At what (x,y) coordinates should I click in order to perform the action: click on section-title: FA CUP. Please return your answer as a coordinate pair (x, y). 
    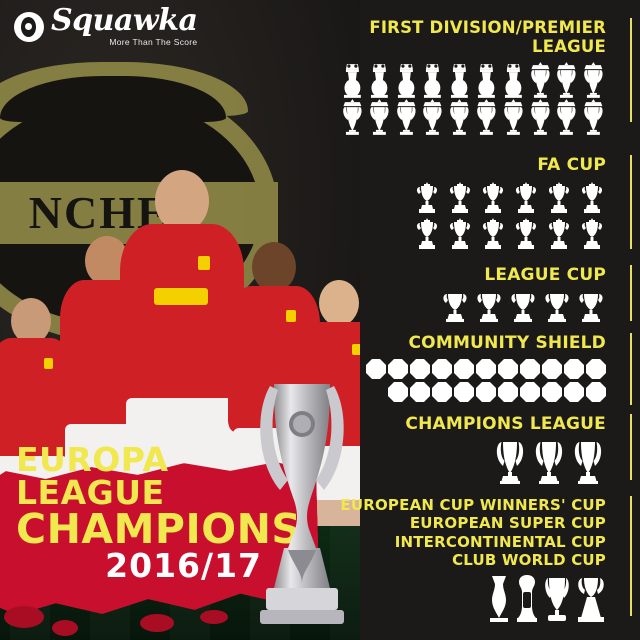
    Looking at the image, I should click on (571, 165).